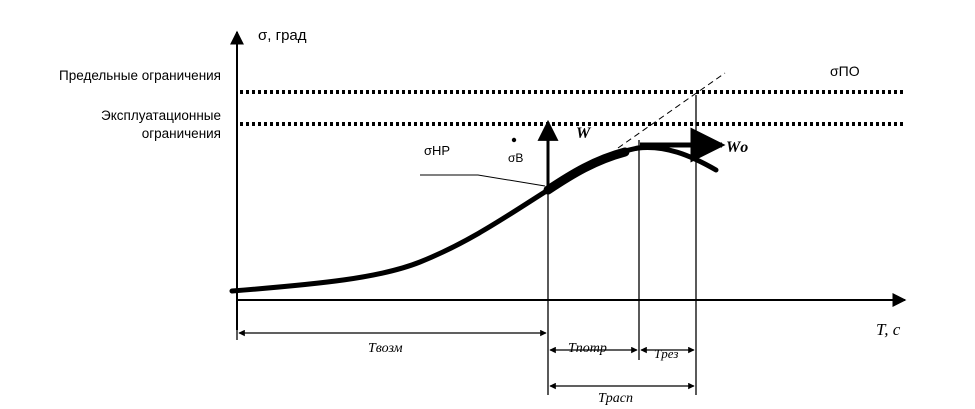  What do you see at coordinates (845, 71) in the screenshot?
I see `sigma-po-label: σПО` at bounding box center [845, 71].